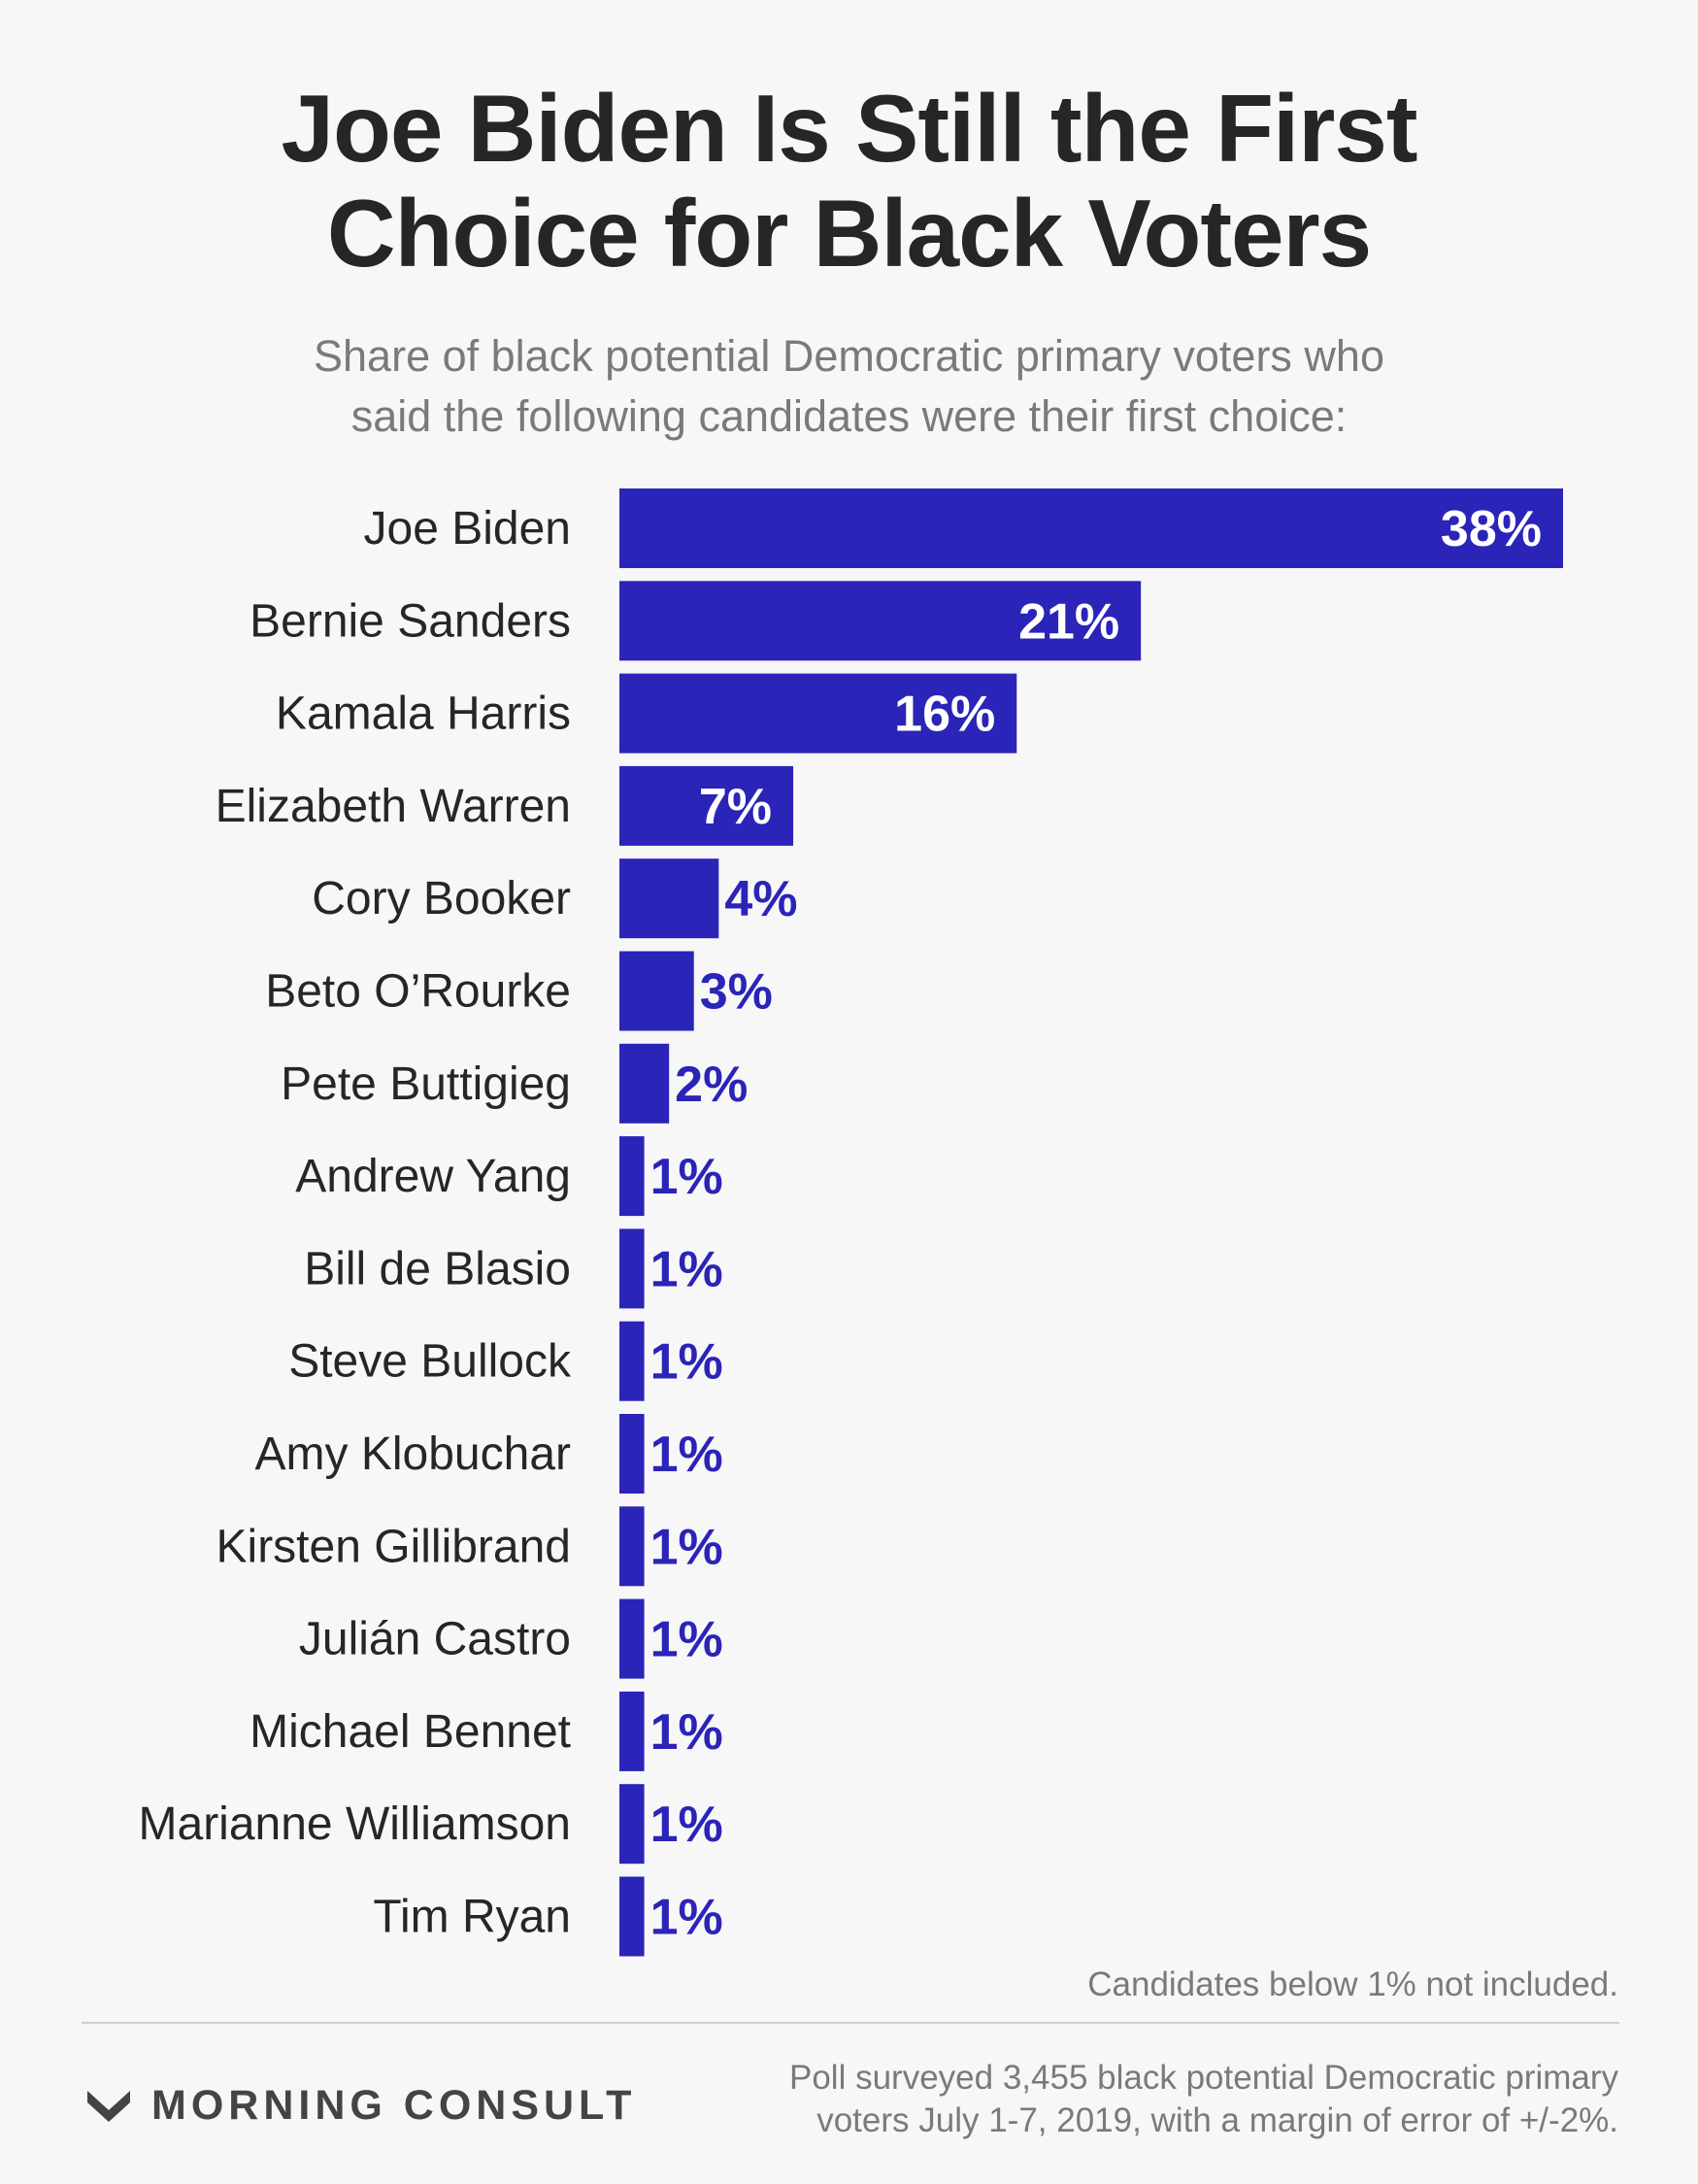 Image resolution: width=1698 pixels, height=2184 pixels. What do you see at coordinates (686, 1825) in the screenshot?
I see `value-label-14: 1%` at bounding box center [686, 1825].